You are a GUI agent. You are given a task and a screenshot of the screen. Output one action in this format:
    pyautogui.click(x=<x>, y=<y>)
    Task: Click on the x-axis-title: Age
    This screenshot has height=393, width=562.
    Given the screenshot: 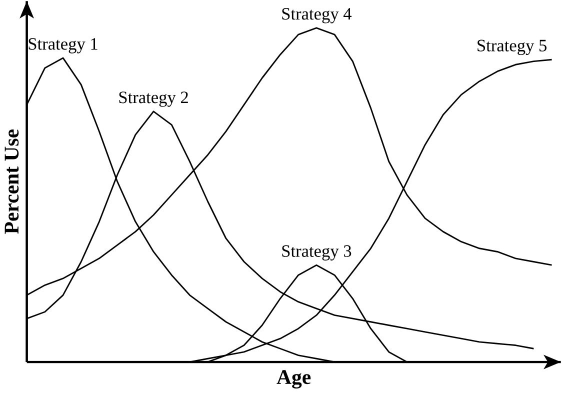 What is the action you would take?
    pyautogui.click(x=293, y=379)
    